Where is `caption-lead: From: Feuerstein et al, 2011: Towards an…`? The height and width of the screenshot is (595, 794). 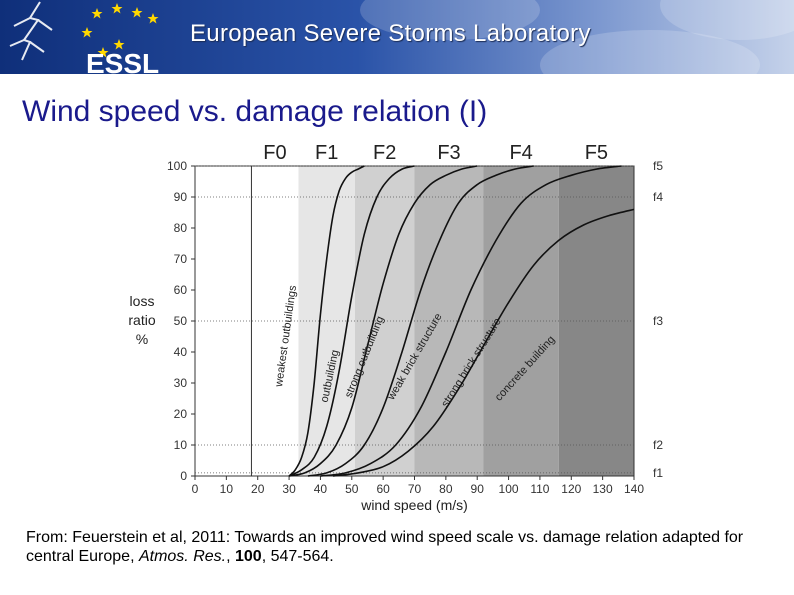 caption-lead: From: Feuerstein et al, 2011: Towards an… is located at coordinates (385, 547).